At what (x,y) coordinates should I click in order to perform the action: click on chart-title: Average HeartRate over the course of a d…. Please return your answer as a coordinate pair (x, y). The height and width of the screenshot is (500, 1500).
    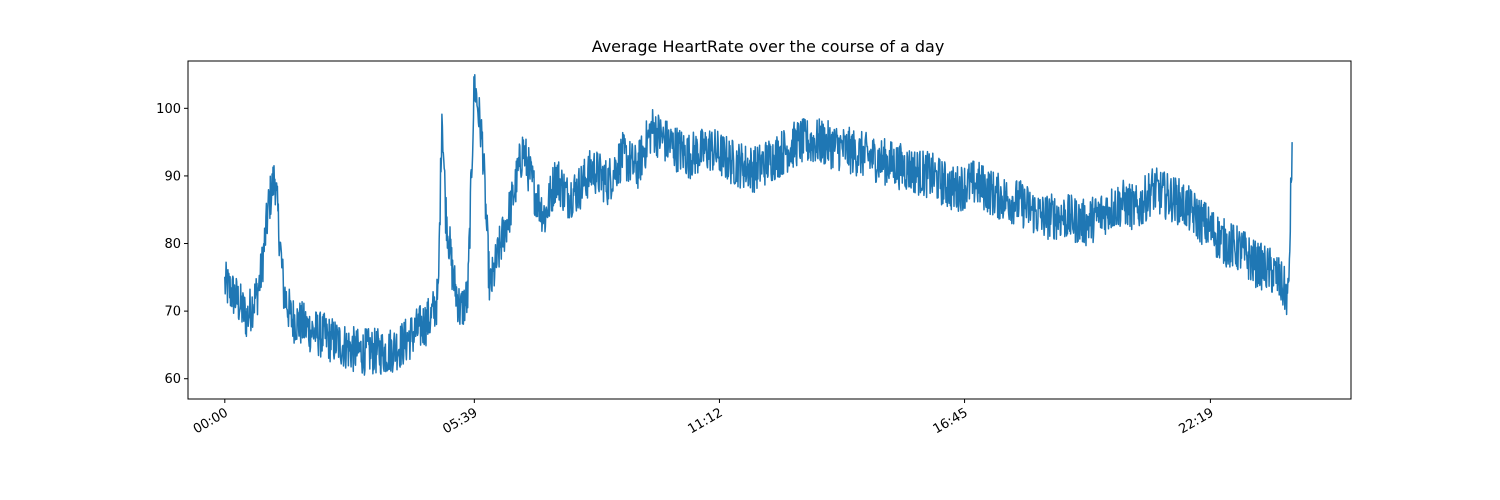
    Looking at the image, I should click on (768, 46).